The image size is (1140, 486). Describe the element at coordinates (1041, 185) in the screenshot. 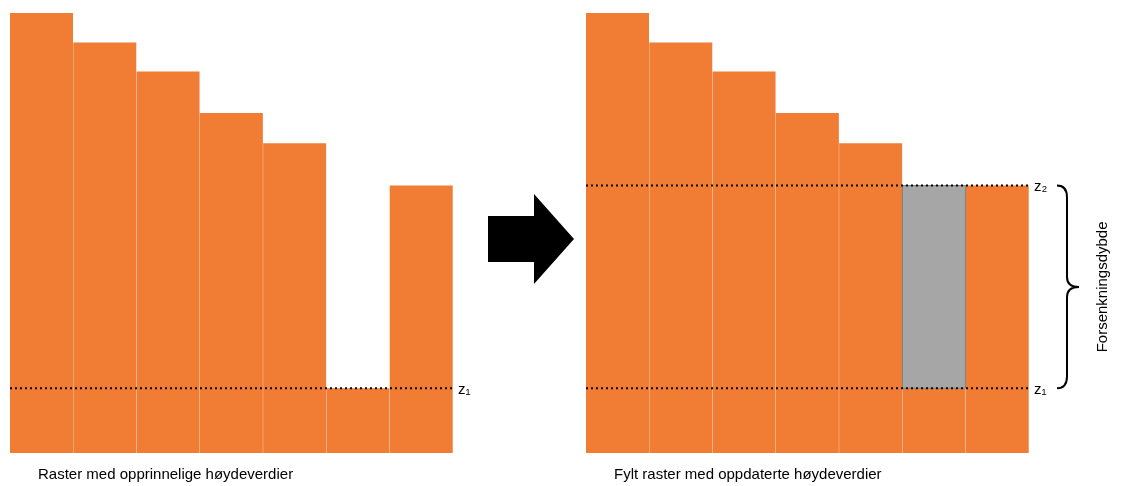

I see `ref-line-label: z₂` at that location.